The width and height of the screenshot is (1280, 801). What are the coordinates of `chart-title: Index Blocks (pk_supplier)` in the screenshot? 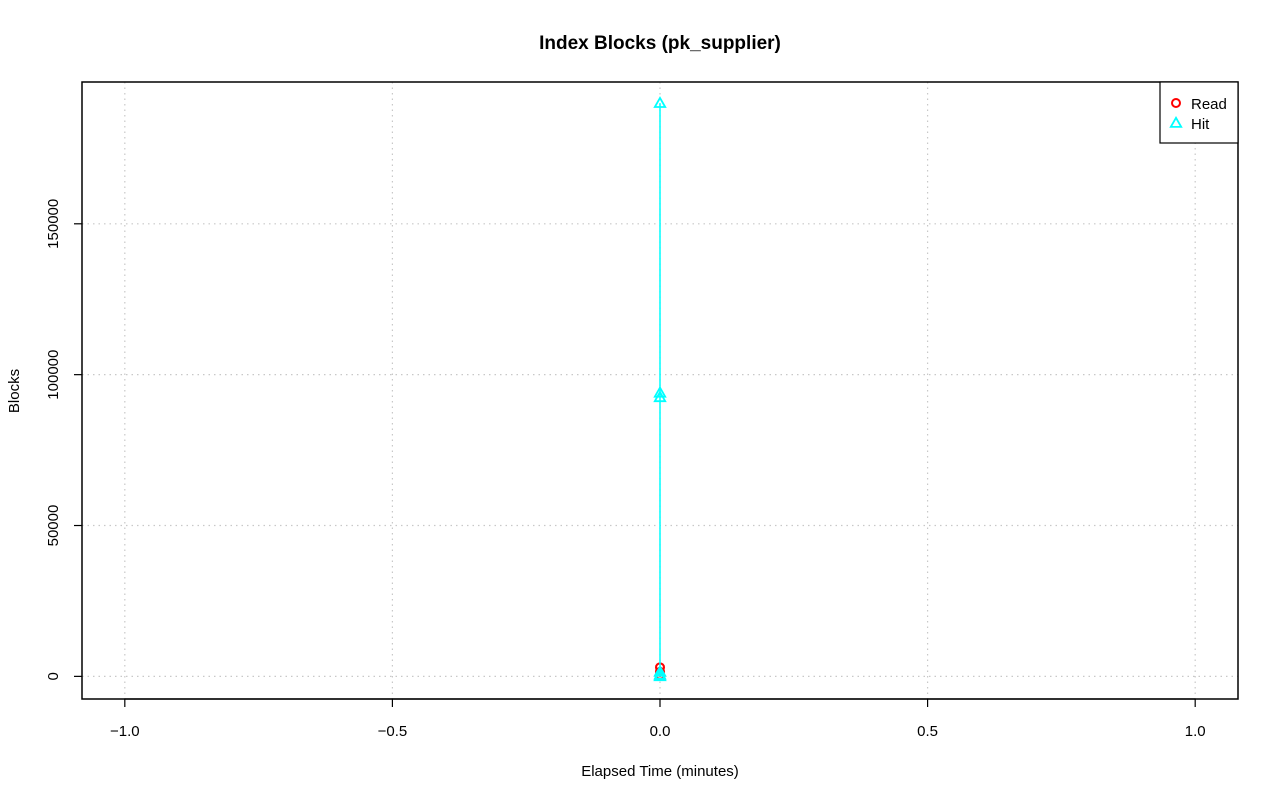 It's located at (660, 43).